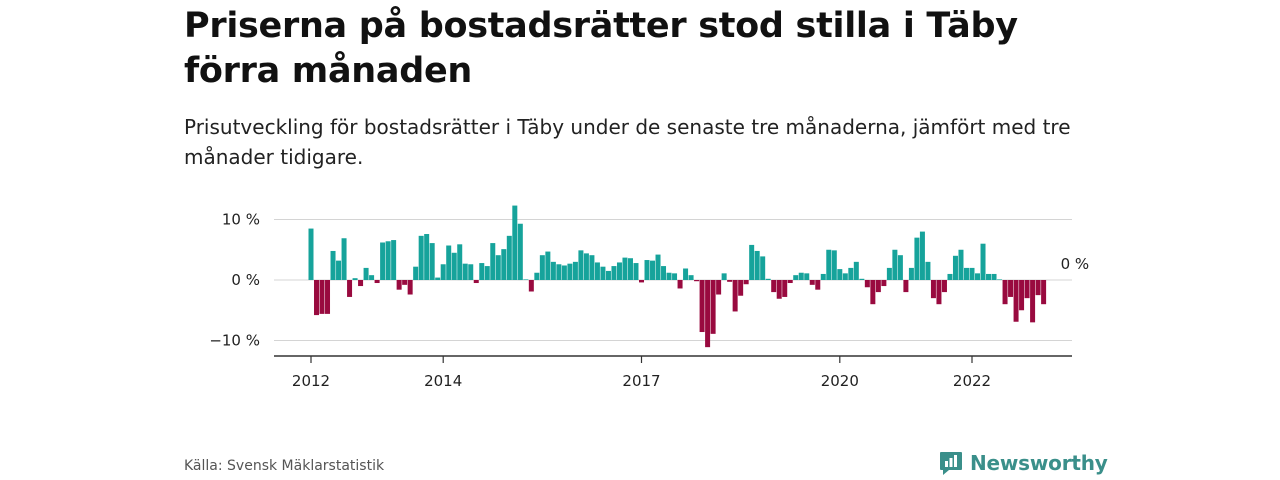 The image size is (1280, 480). What do you see at coordinates (1039, 463) in the screenshot?
I see `brand-name: Newsworthy` at bounding box center [1039, 463].